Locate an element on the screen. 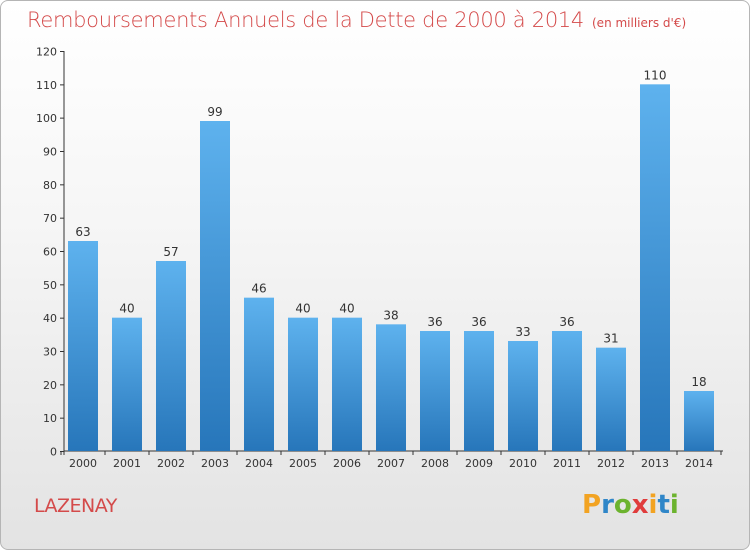  logo-letter: P is located at coordinates (592, 505).